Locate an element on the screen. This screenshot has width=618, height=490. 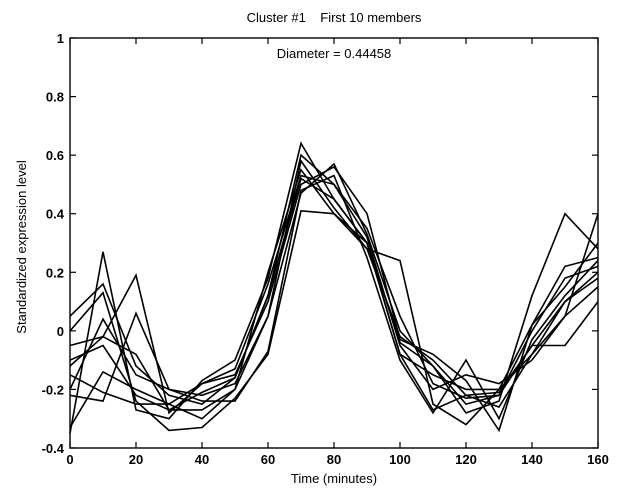
y-tick-label: 0.2 is located at coordinates (55, 272).